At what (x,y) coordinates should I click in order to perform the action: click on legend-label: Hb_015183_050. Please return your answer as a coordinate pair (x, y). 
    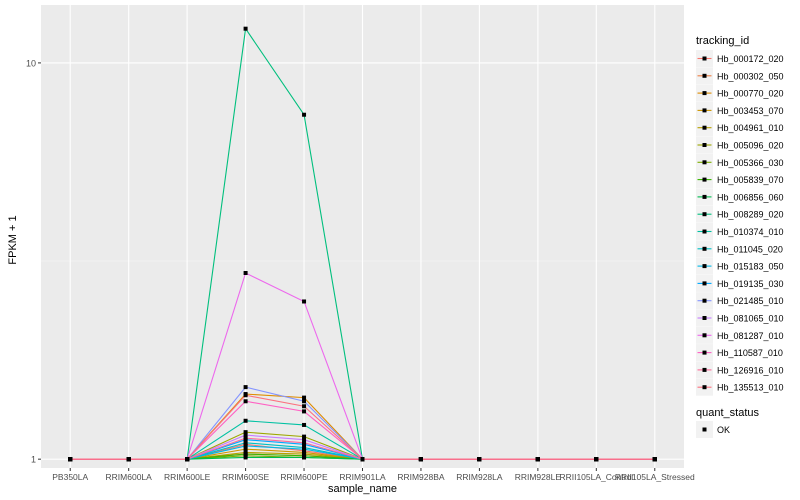
    Looking at the image, I should click on (750, 267).